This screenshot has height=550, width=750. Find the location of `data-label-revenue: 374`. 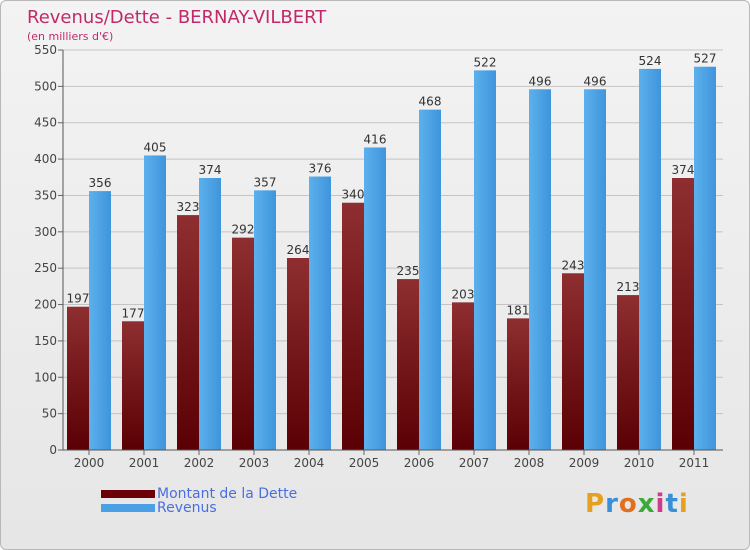

data-label-revenue: 374 is located at coordinates (210, 170).